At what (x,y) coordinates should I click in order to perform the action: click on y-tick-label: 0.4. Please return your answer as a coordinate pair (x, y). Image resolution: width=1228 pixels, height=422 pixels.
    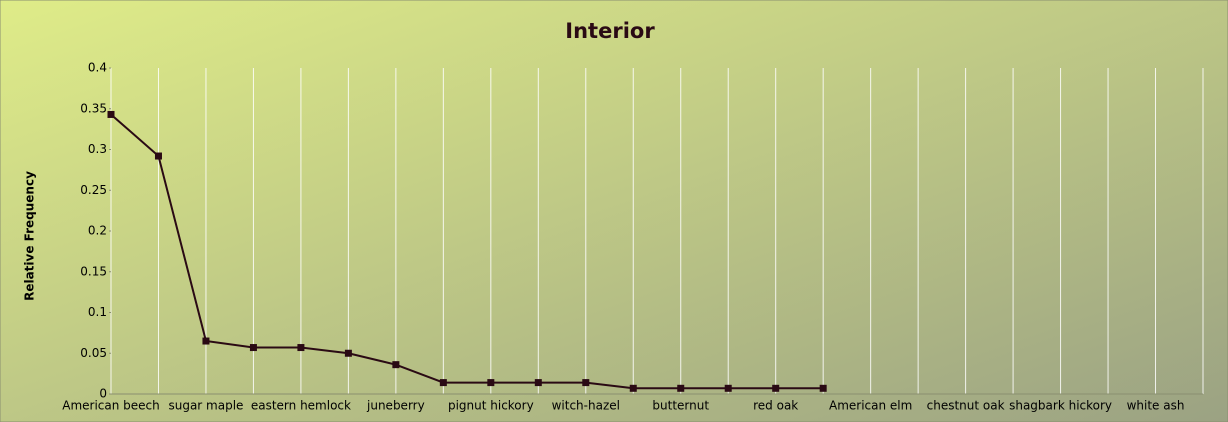
    Looking at the image, I should click on (97, 68).